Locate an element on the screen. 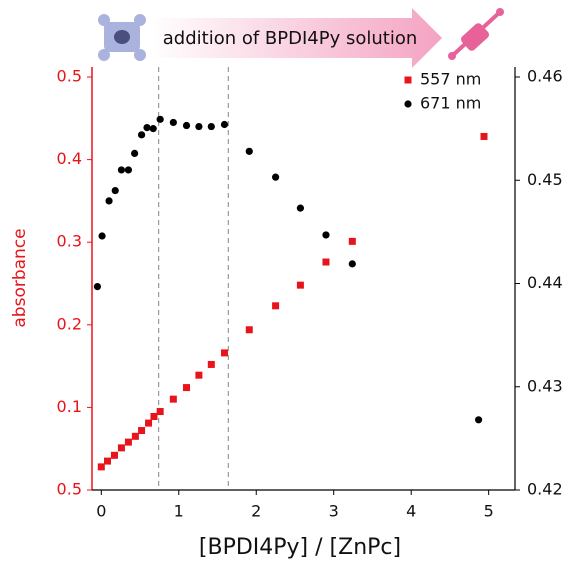  y-tick-label: 0.4 is located at coordinates (69, 158).